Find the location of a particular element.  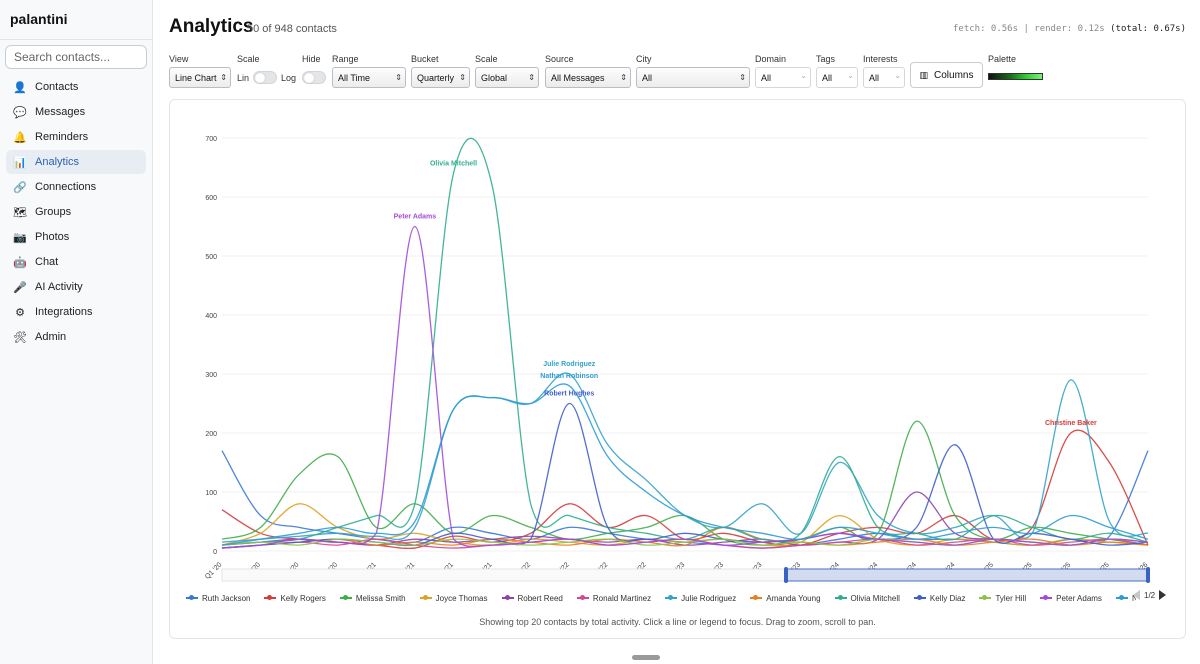

legend-item: Julie Rodriguez is located at coordinates (700, 598).